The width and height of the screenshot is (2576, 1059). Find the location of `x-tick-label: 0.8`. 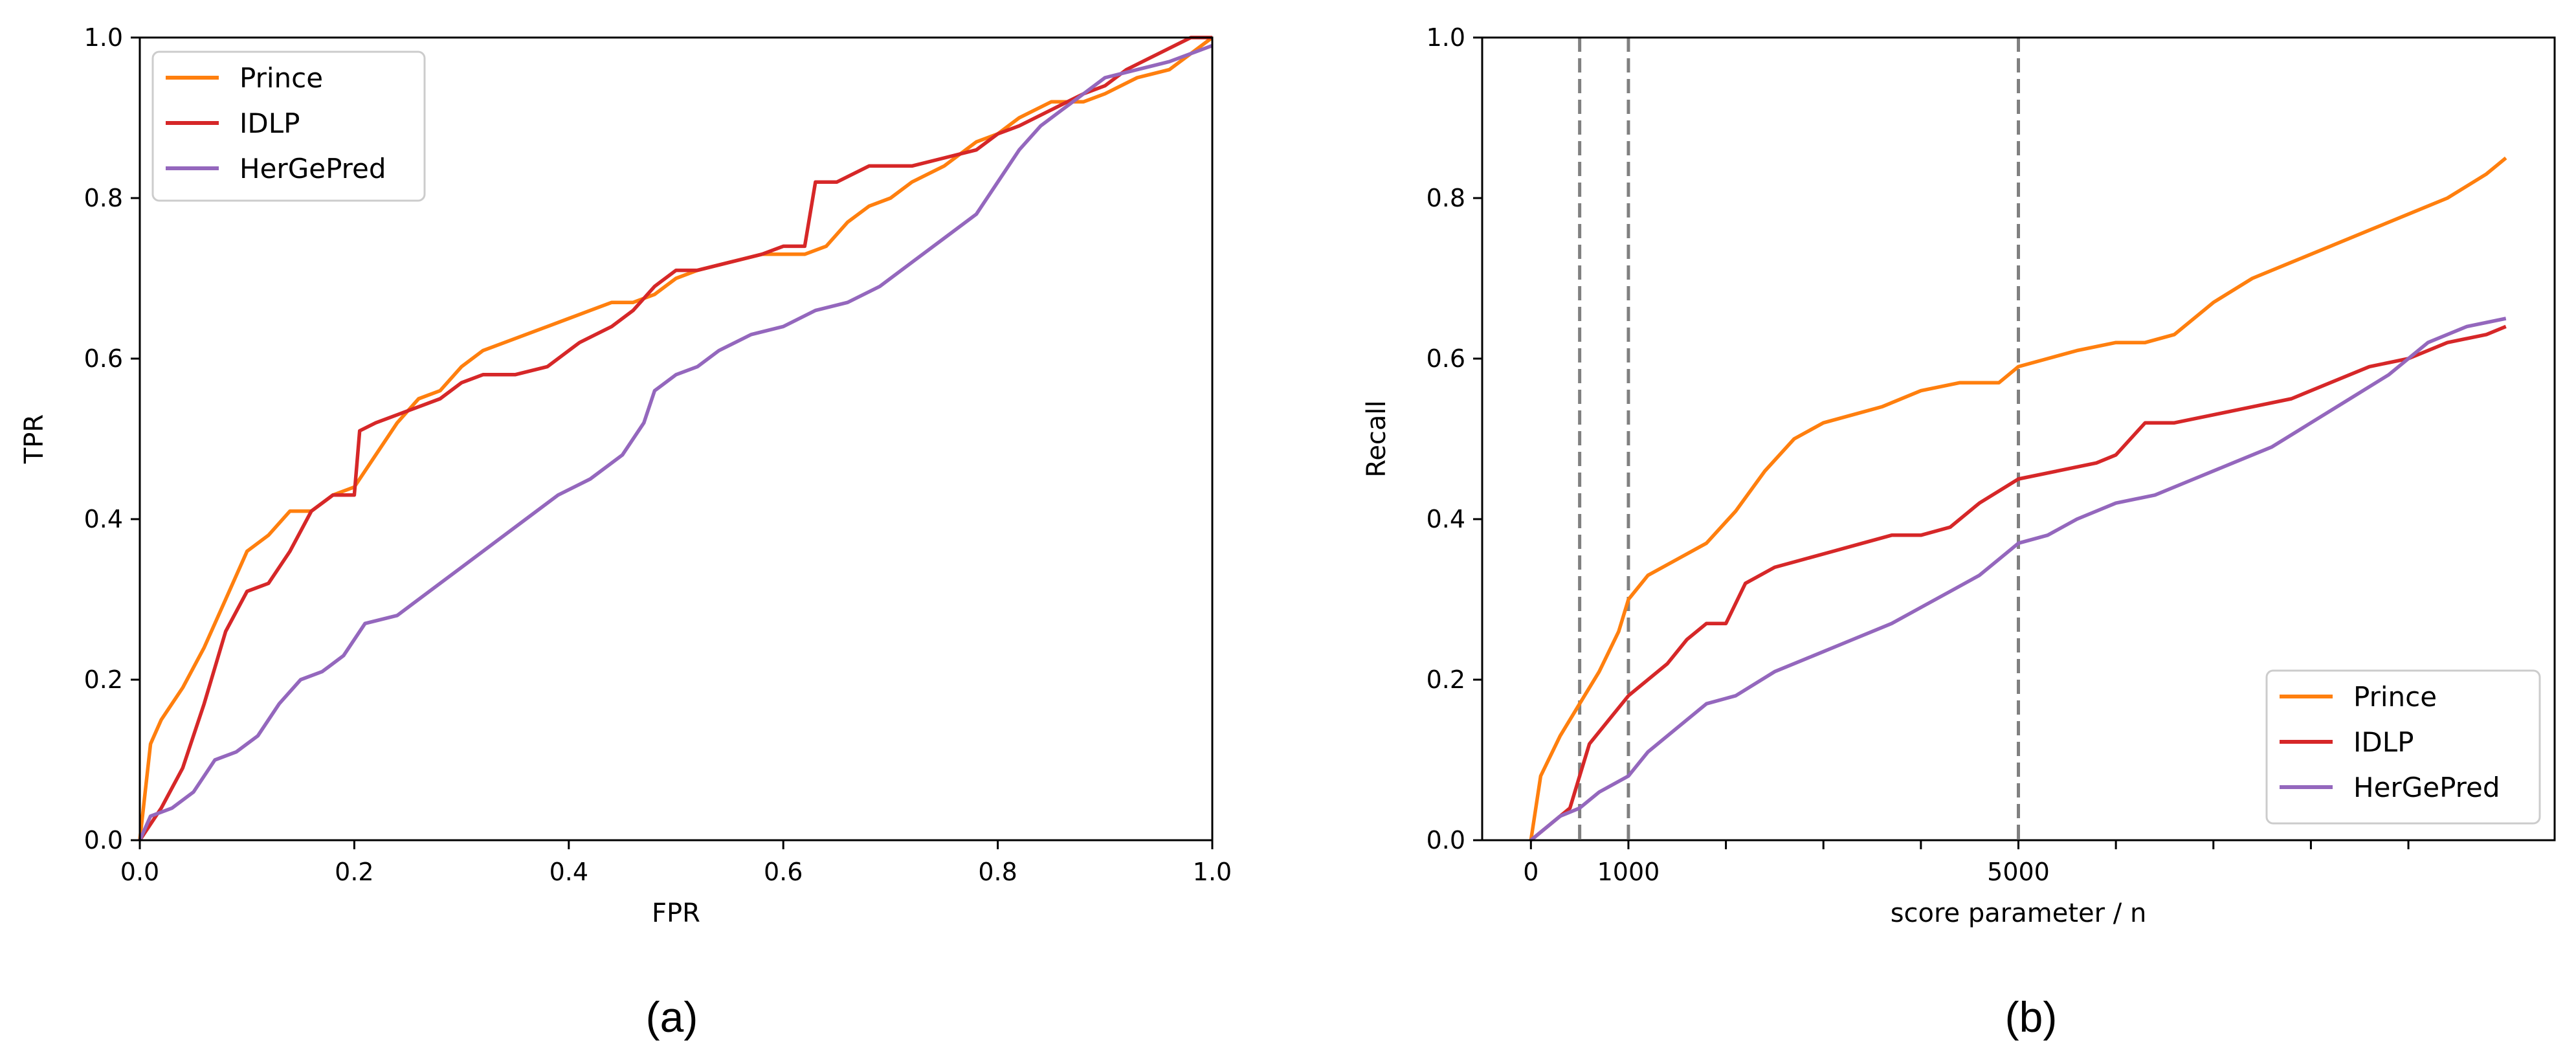

x-tick-label: 0.8 is located at coordinates (997, 872).